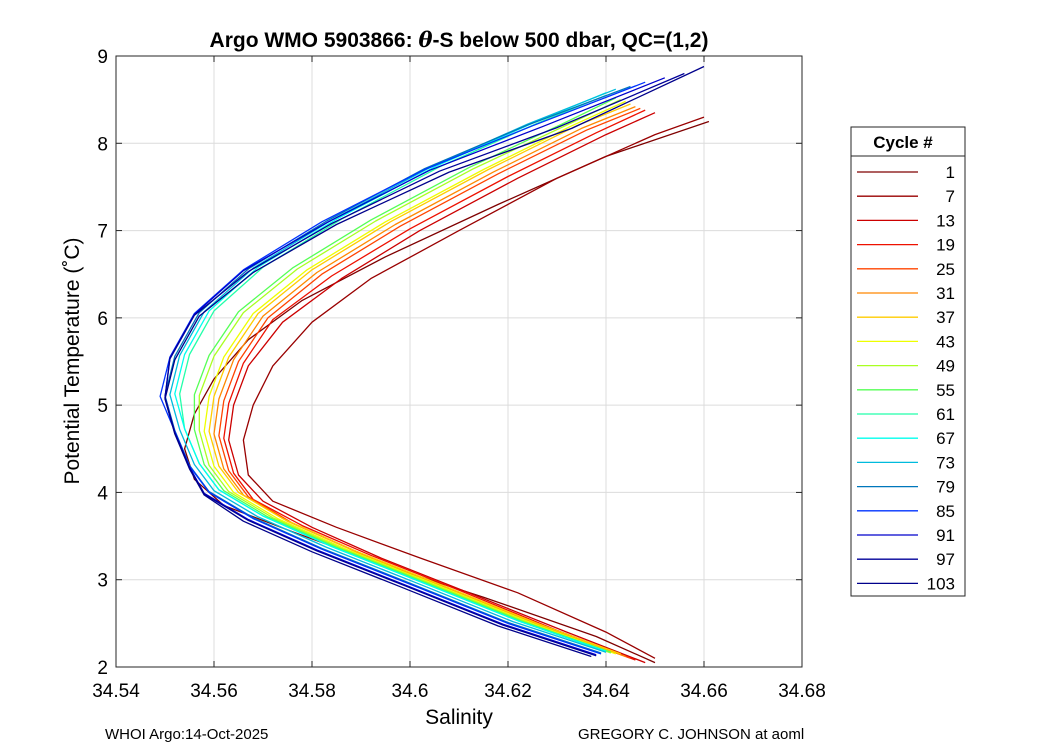 The image size is (1050, 750). Describe the element at coordinates (425, 39) in the screenshot. I see `title-theta-symbol: θ` at that location.